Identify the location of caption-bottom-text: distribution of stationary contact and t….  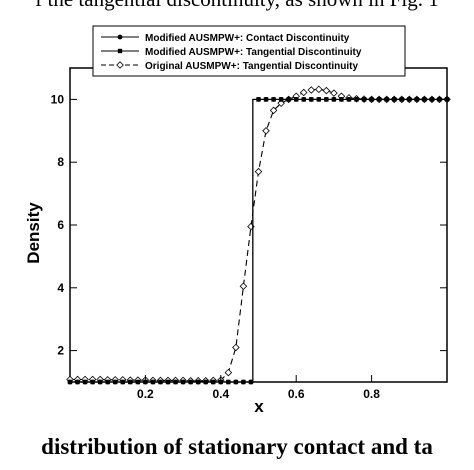
(237, 446).